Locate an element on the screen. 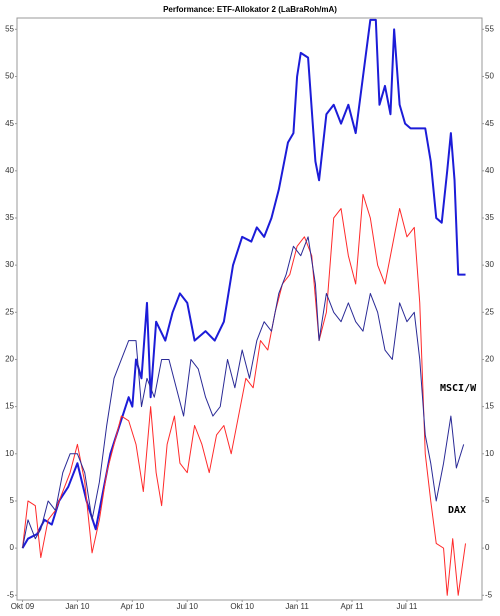  y2-tick-label: 55 is located at coordinates (489, 28).